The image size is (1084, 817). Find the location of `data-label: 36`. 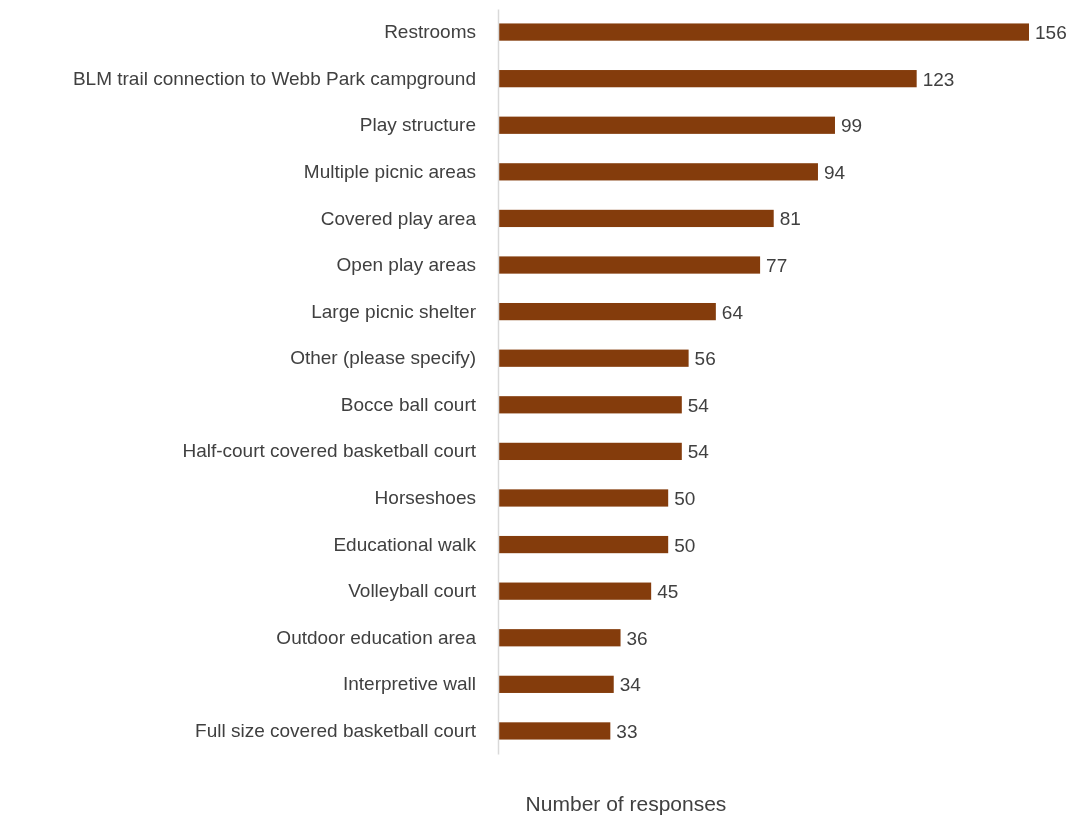

data-label: 36 is located at coordinates (637, 638).